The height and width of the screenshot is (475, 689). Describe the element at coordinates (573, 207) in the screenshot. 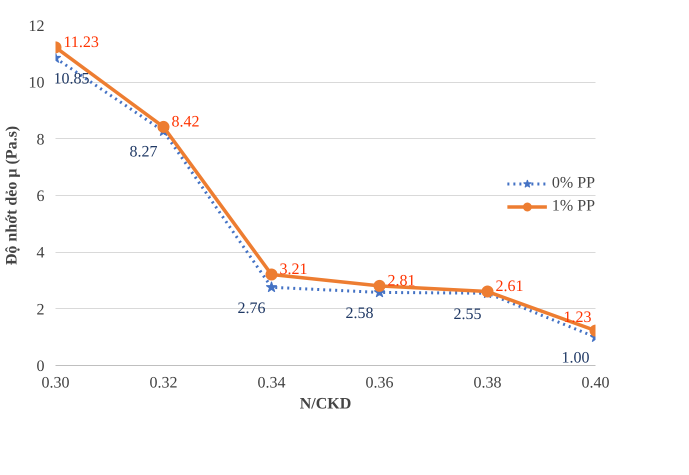

I see `legend-label: 1% PP` at that location.